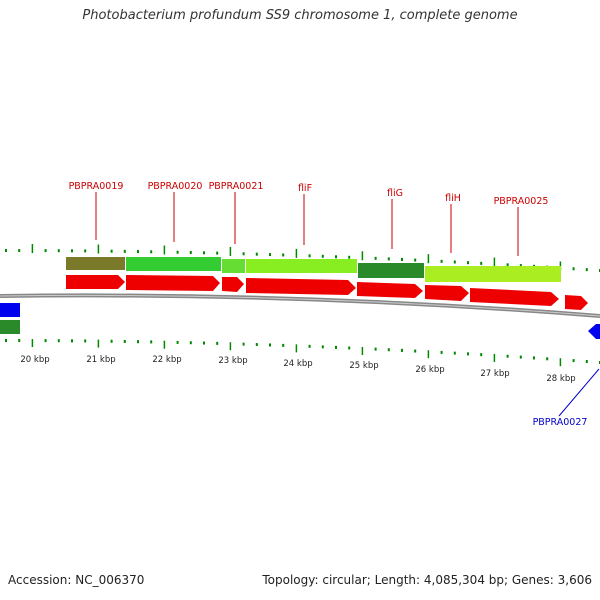  I want to click on gene-label-flig: fliG, so click(395, 193).